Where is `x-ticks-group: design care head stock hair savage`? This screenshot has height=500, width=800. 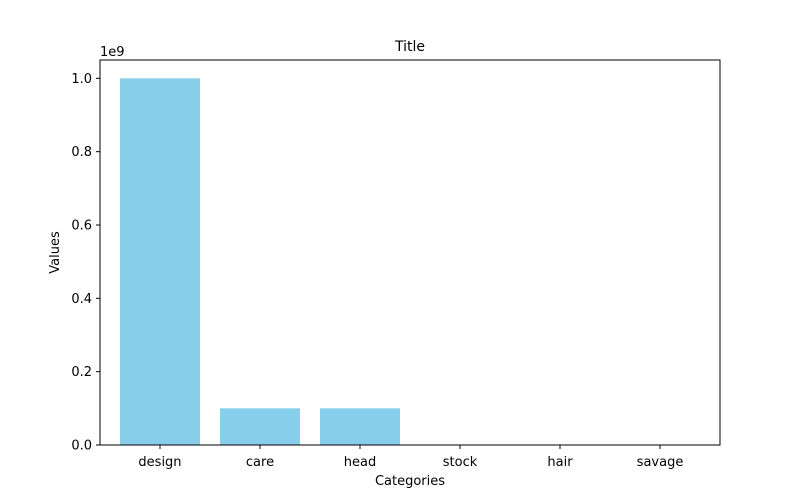 x-ticks-group: design care head stock hair savage is located at coordinates (410, 457).